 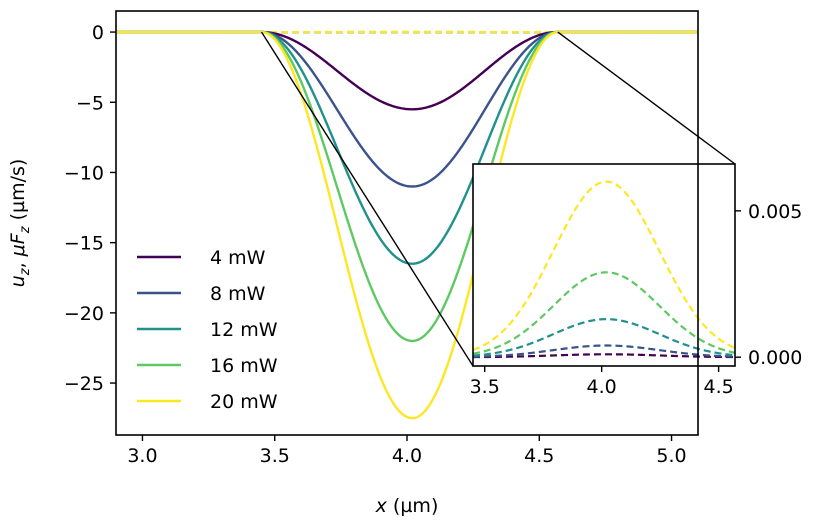 What do you see at coordinates (539, 456) in the screenshot?
I see `x-tick-label: 4.5` at bounding box center [539, 456].